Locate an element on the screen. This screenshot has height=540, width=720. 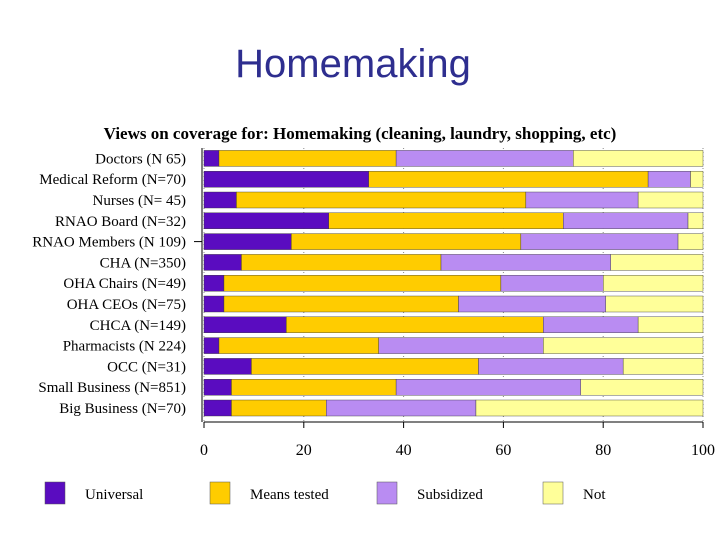
category-label: Big Business (N=70) is located at coordinates (122, 409).